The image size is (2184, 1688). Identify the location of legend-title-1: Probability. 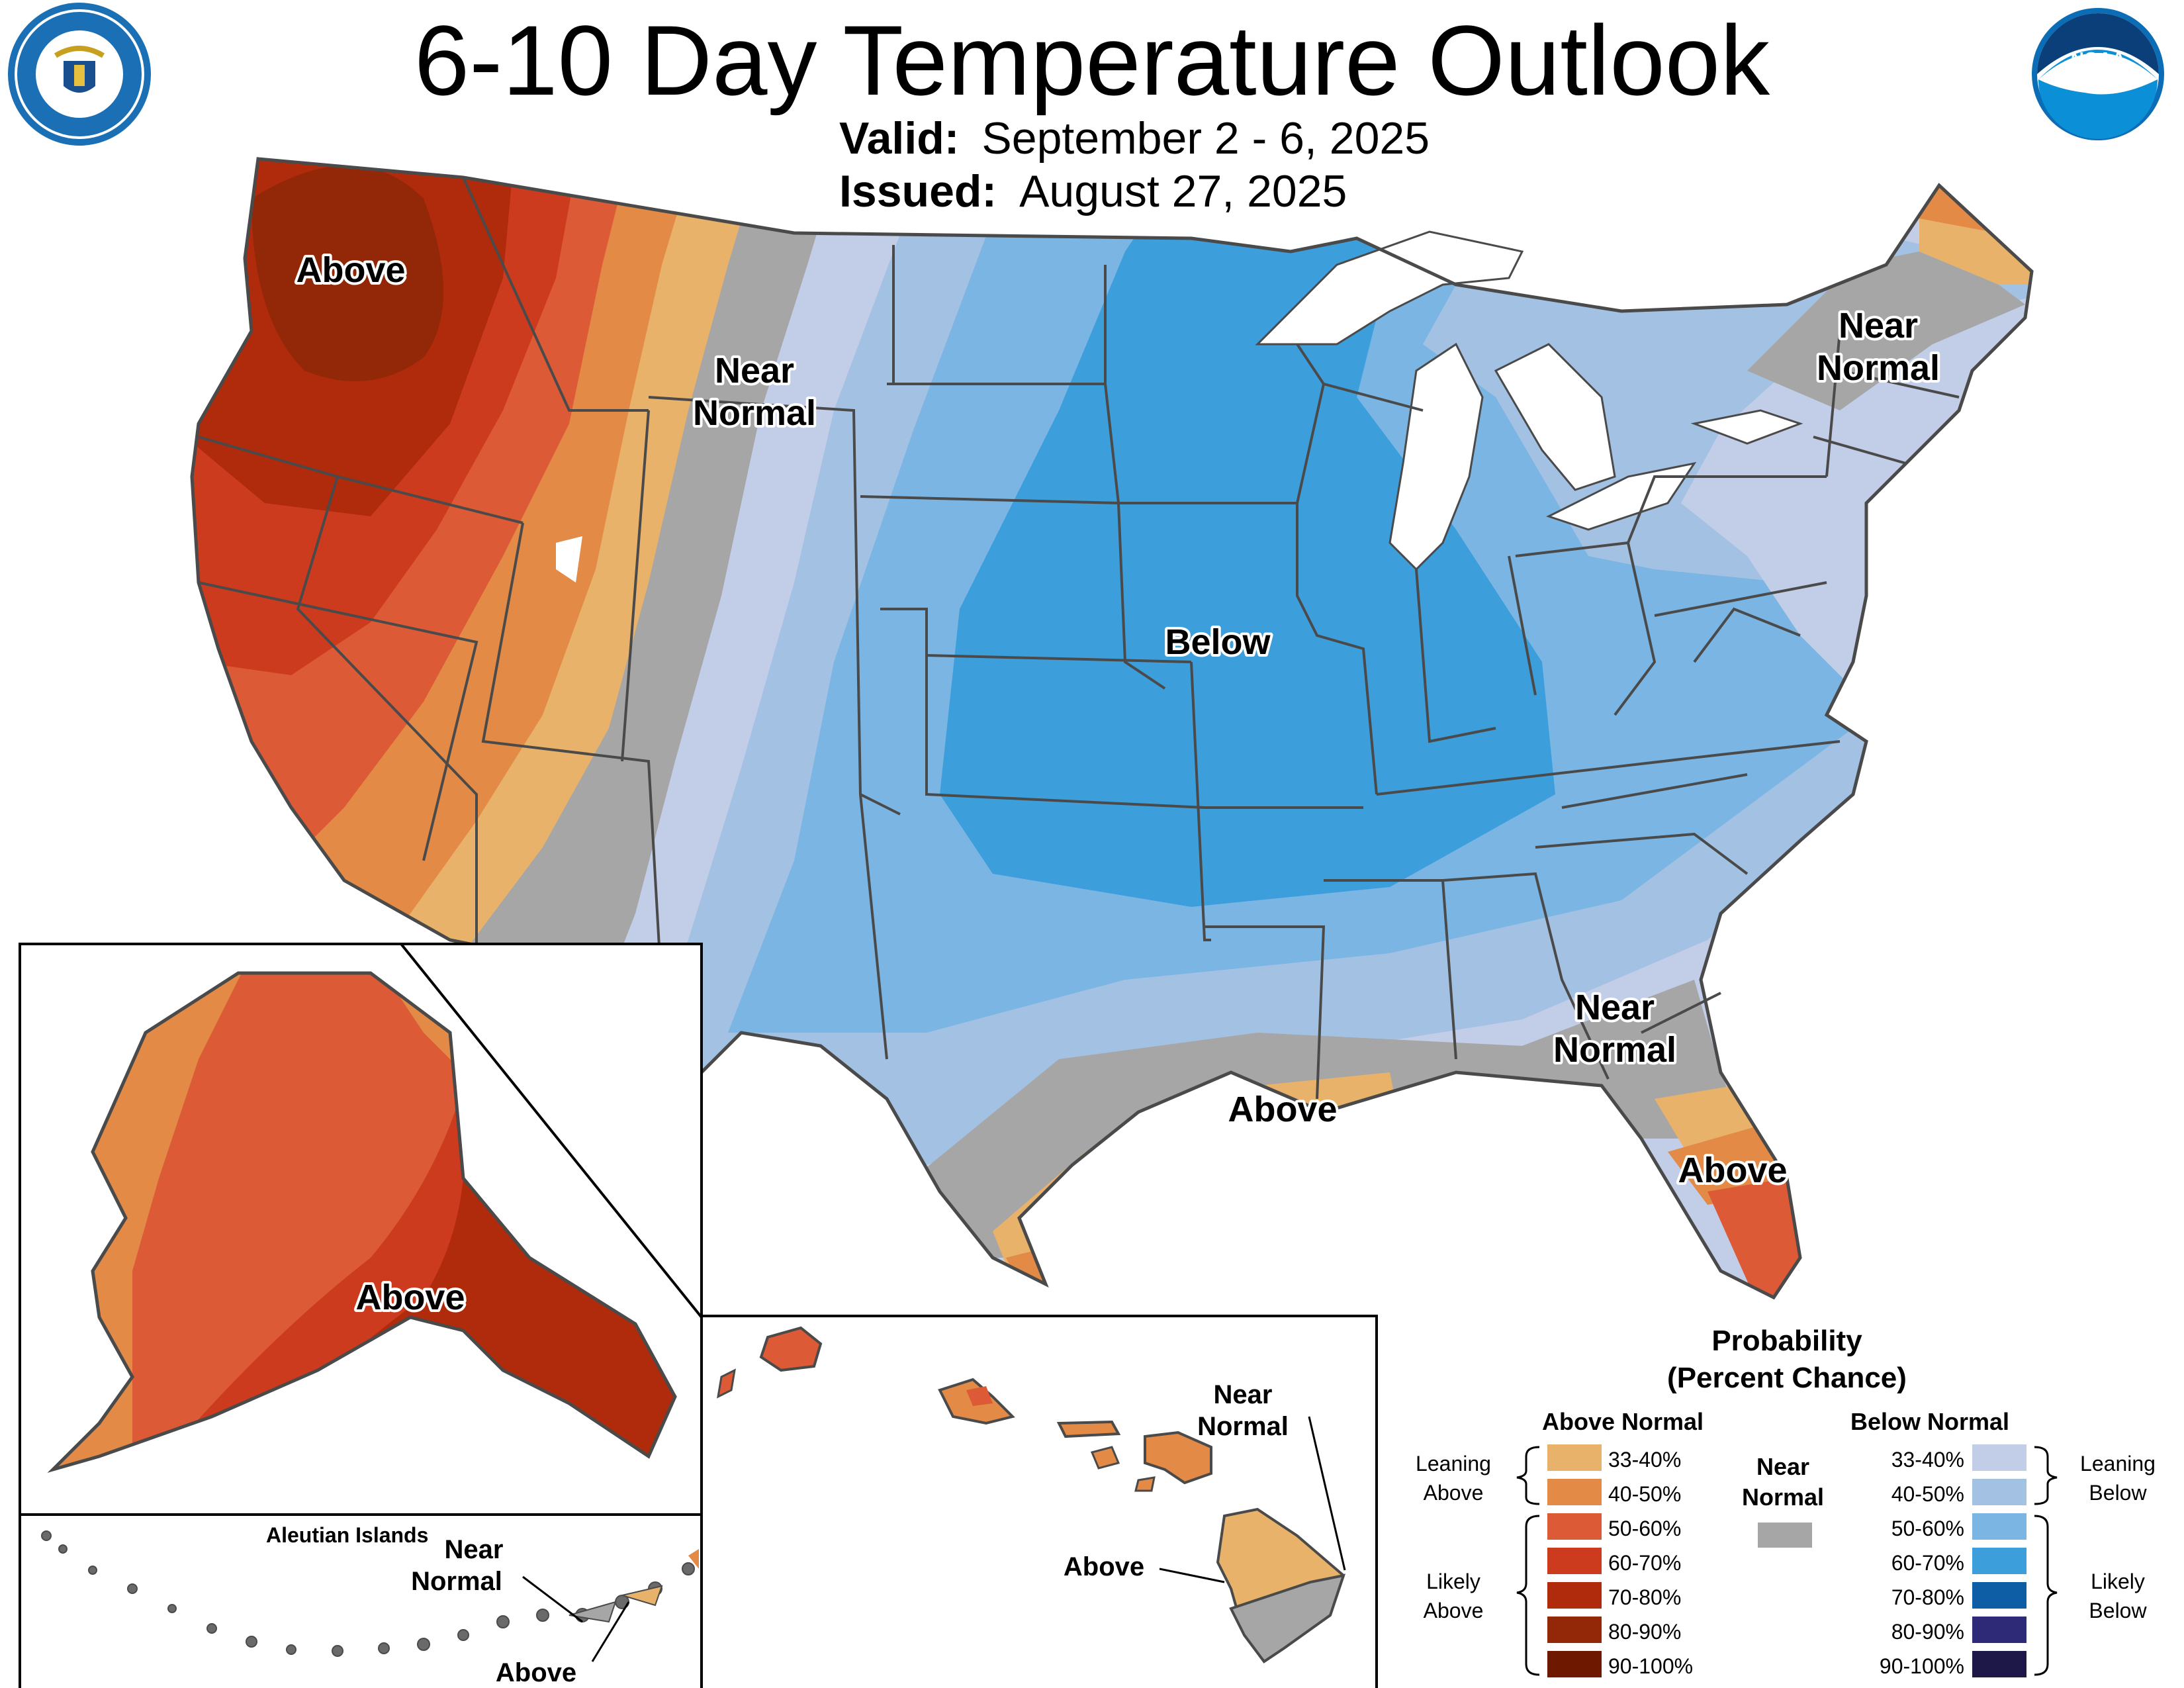
(1786, 1341).